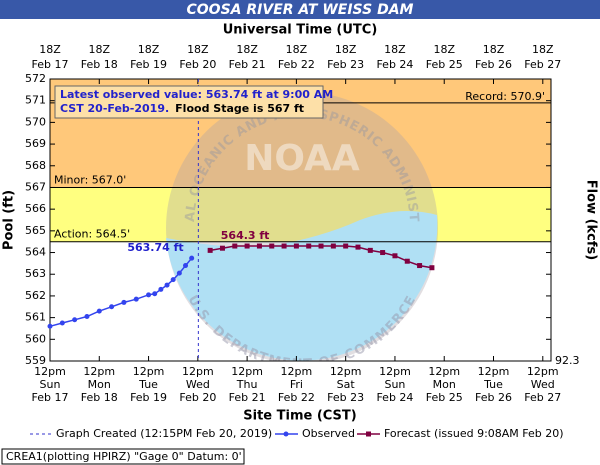 The image size is (600, 465). What do you see at coordinates (35, 100) in the screenshot?
I see `y-tick-label: 571` at bounding box center [35, 100].